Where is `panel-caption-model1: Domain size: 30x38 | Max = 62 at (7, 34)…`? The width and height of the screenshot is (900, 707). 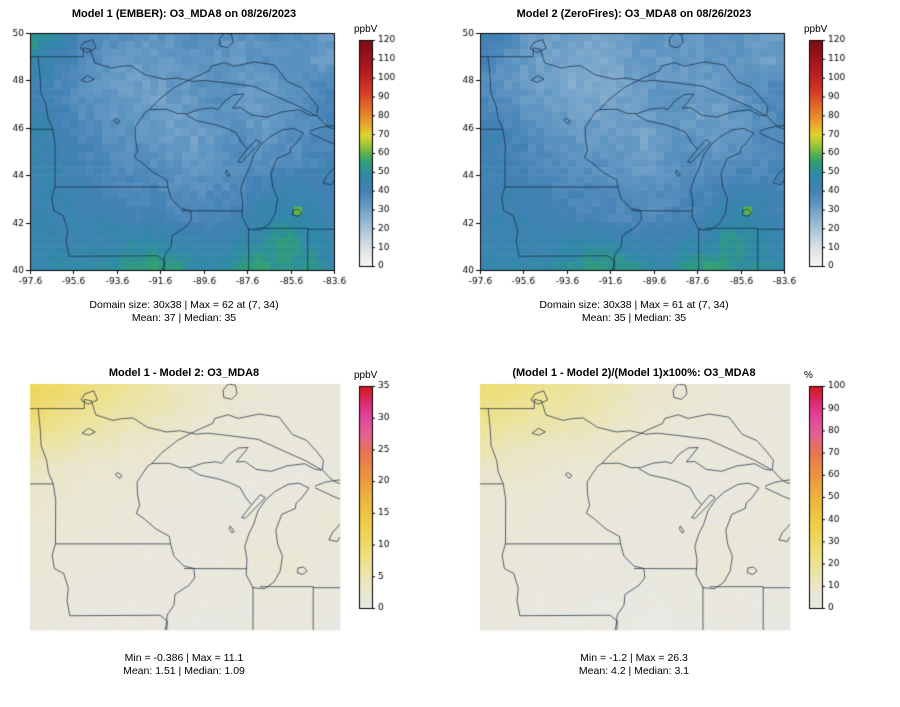 panel-caption-model1: Domain size: 30x38 | Max = 62 at (7, 34)… is located at coordinates (184, 312).